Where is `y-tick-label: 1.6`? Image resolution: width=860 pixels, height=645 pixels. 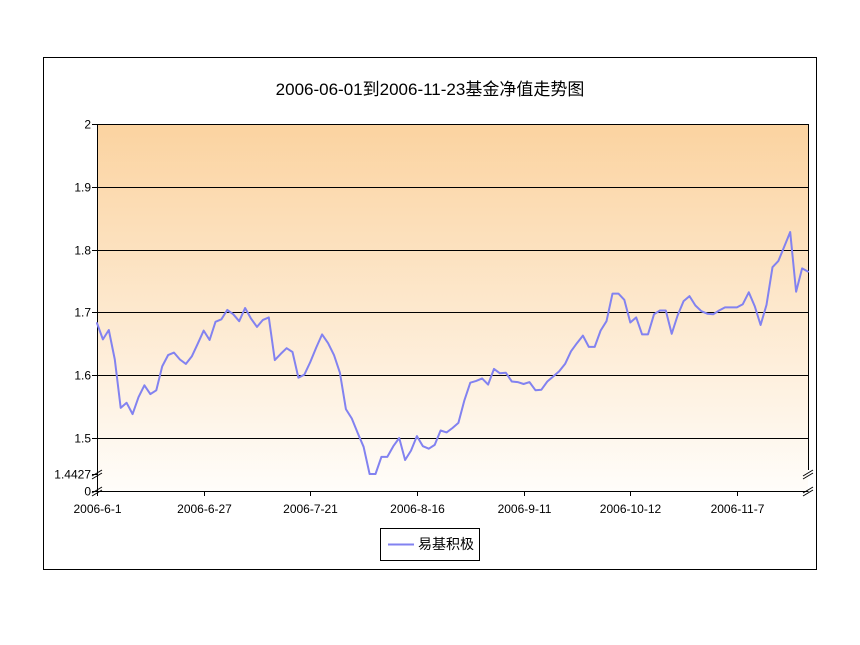
y-tick-label: 1.6 is located at coordinates (82, 376).